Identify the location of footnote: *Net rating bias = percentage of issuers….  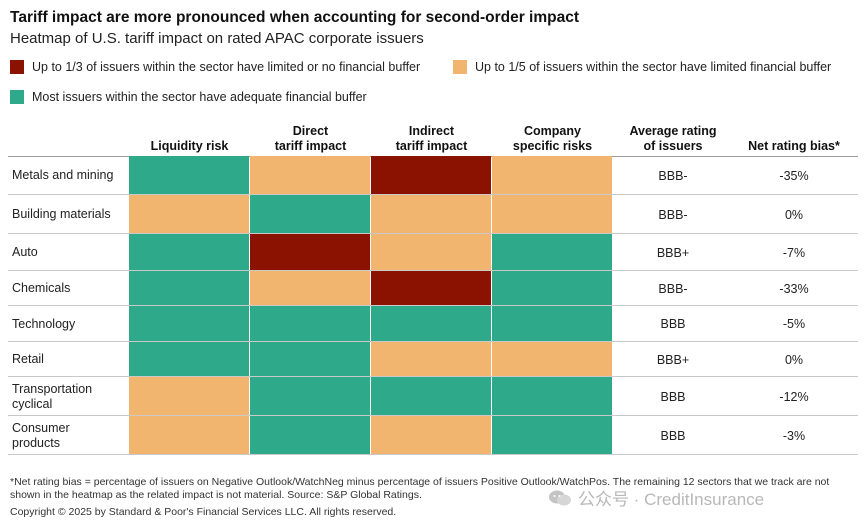
(420, 488).